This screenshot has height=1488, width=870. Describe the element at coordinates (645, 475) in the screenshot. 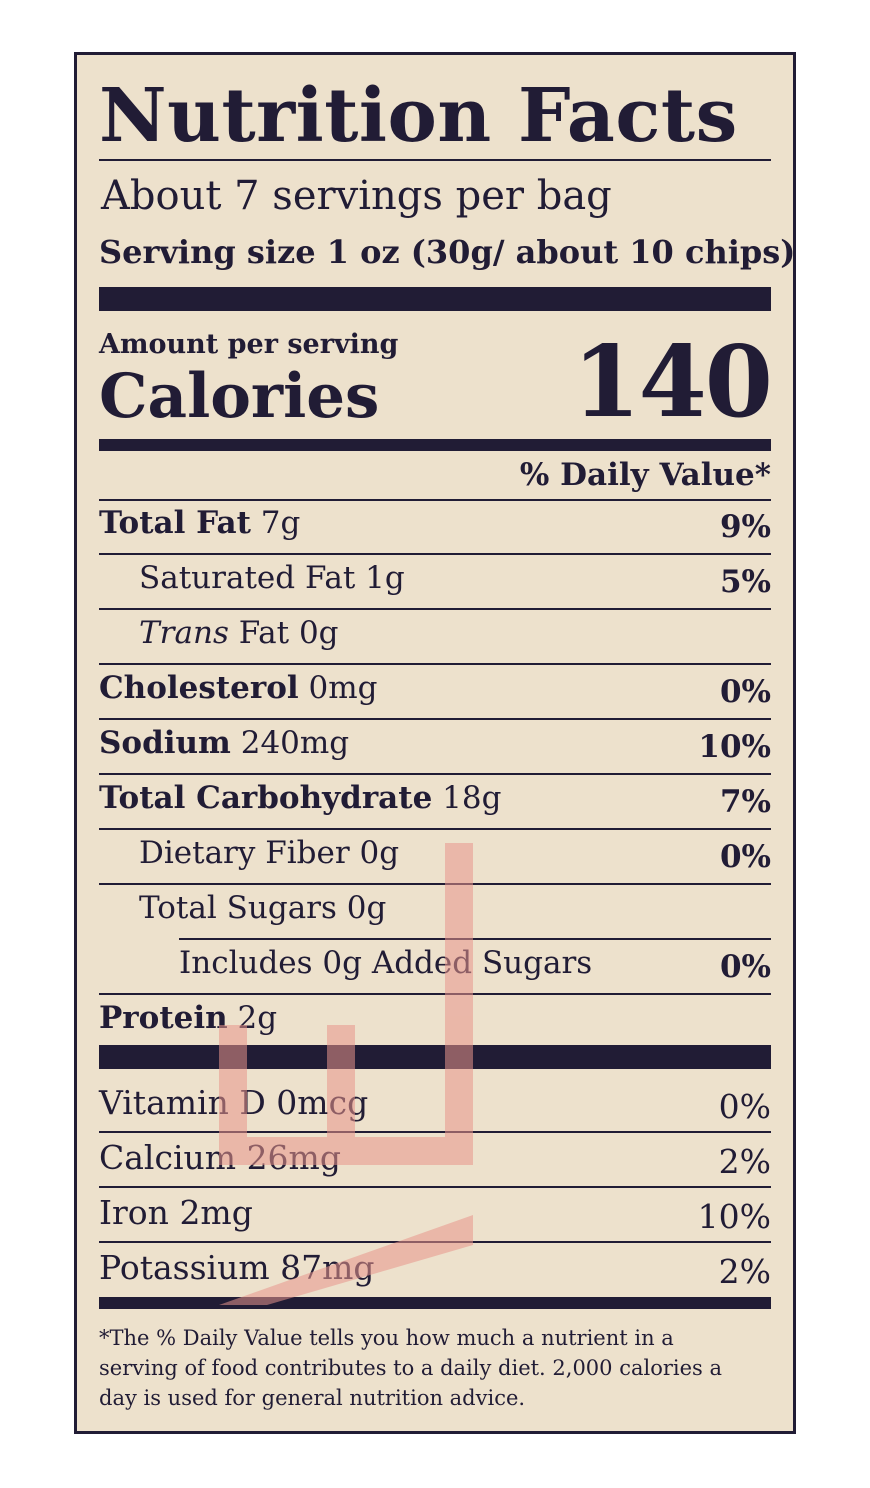

I see `daily-value-header: % Daily Value*` at that location.